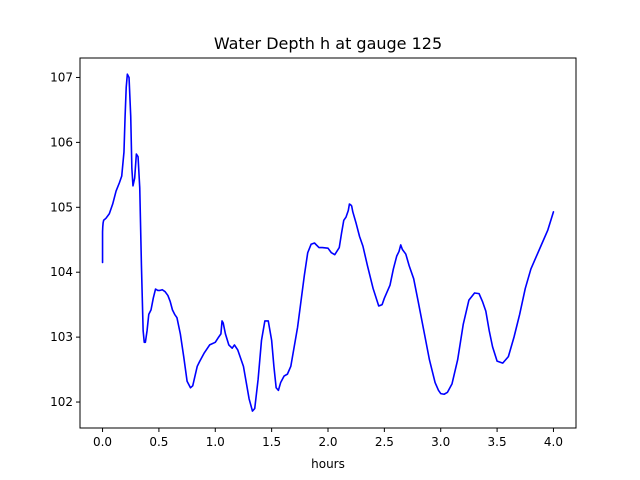  What do you see at coordinates (61, 207) in the screenshot?
I see `y-tick-label: 105` at bounding box center [61, 207].